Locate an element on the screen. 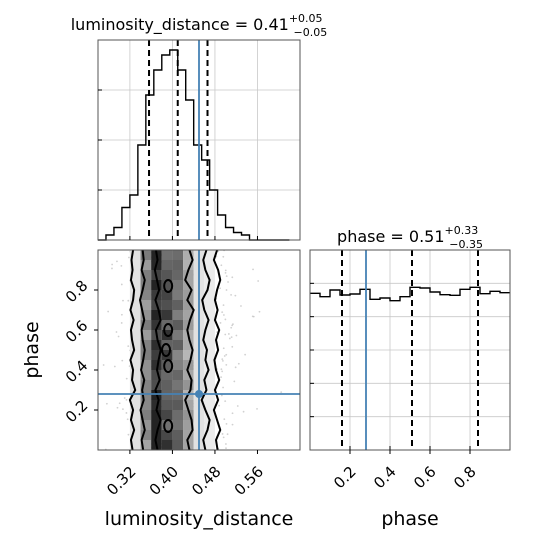 The height and width of the screenshot is (550, 550). ld-xtick-label-0: 0.32 is located at coordinates (121, 481).